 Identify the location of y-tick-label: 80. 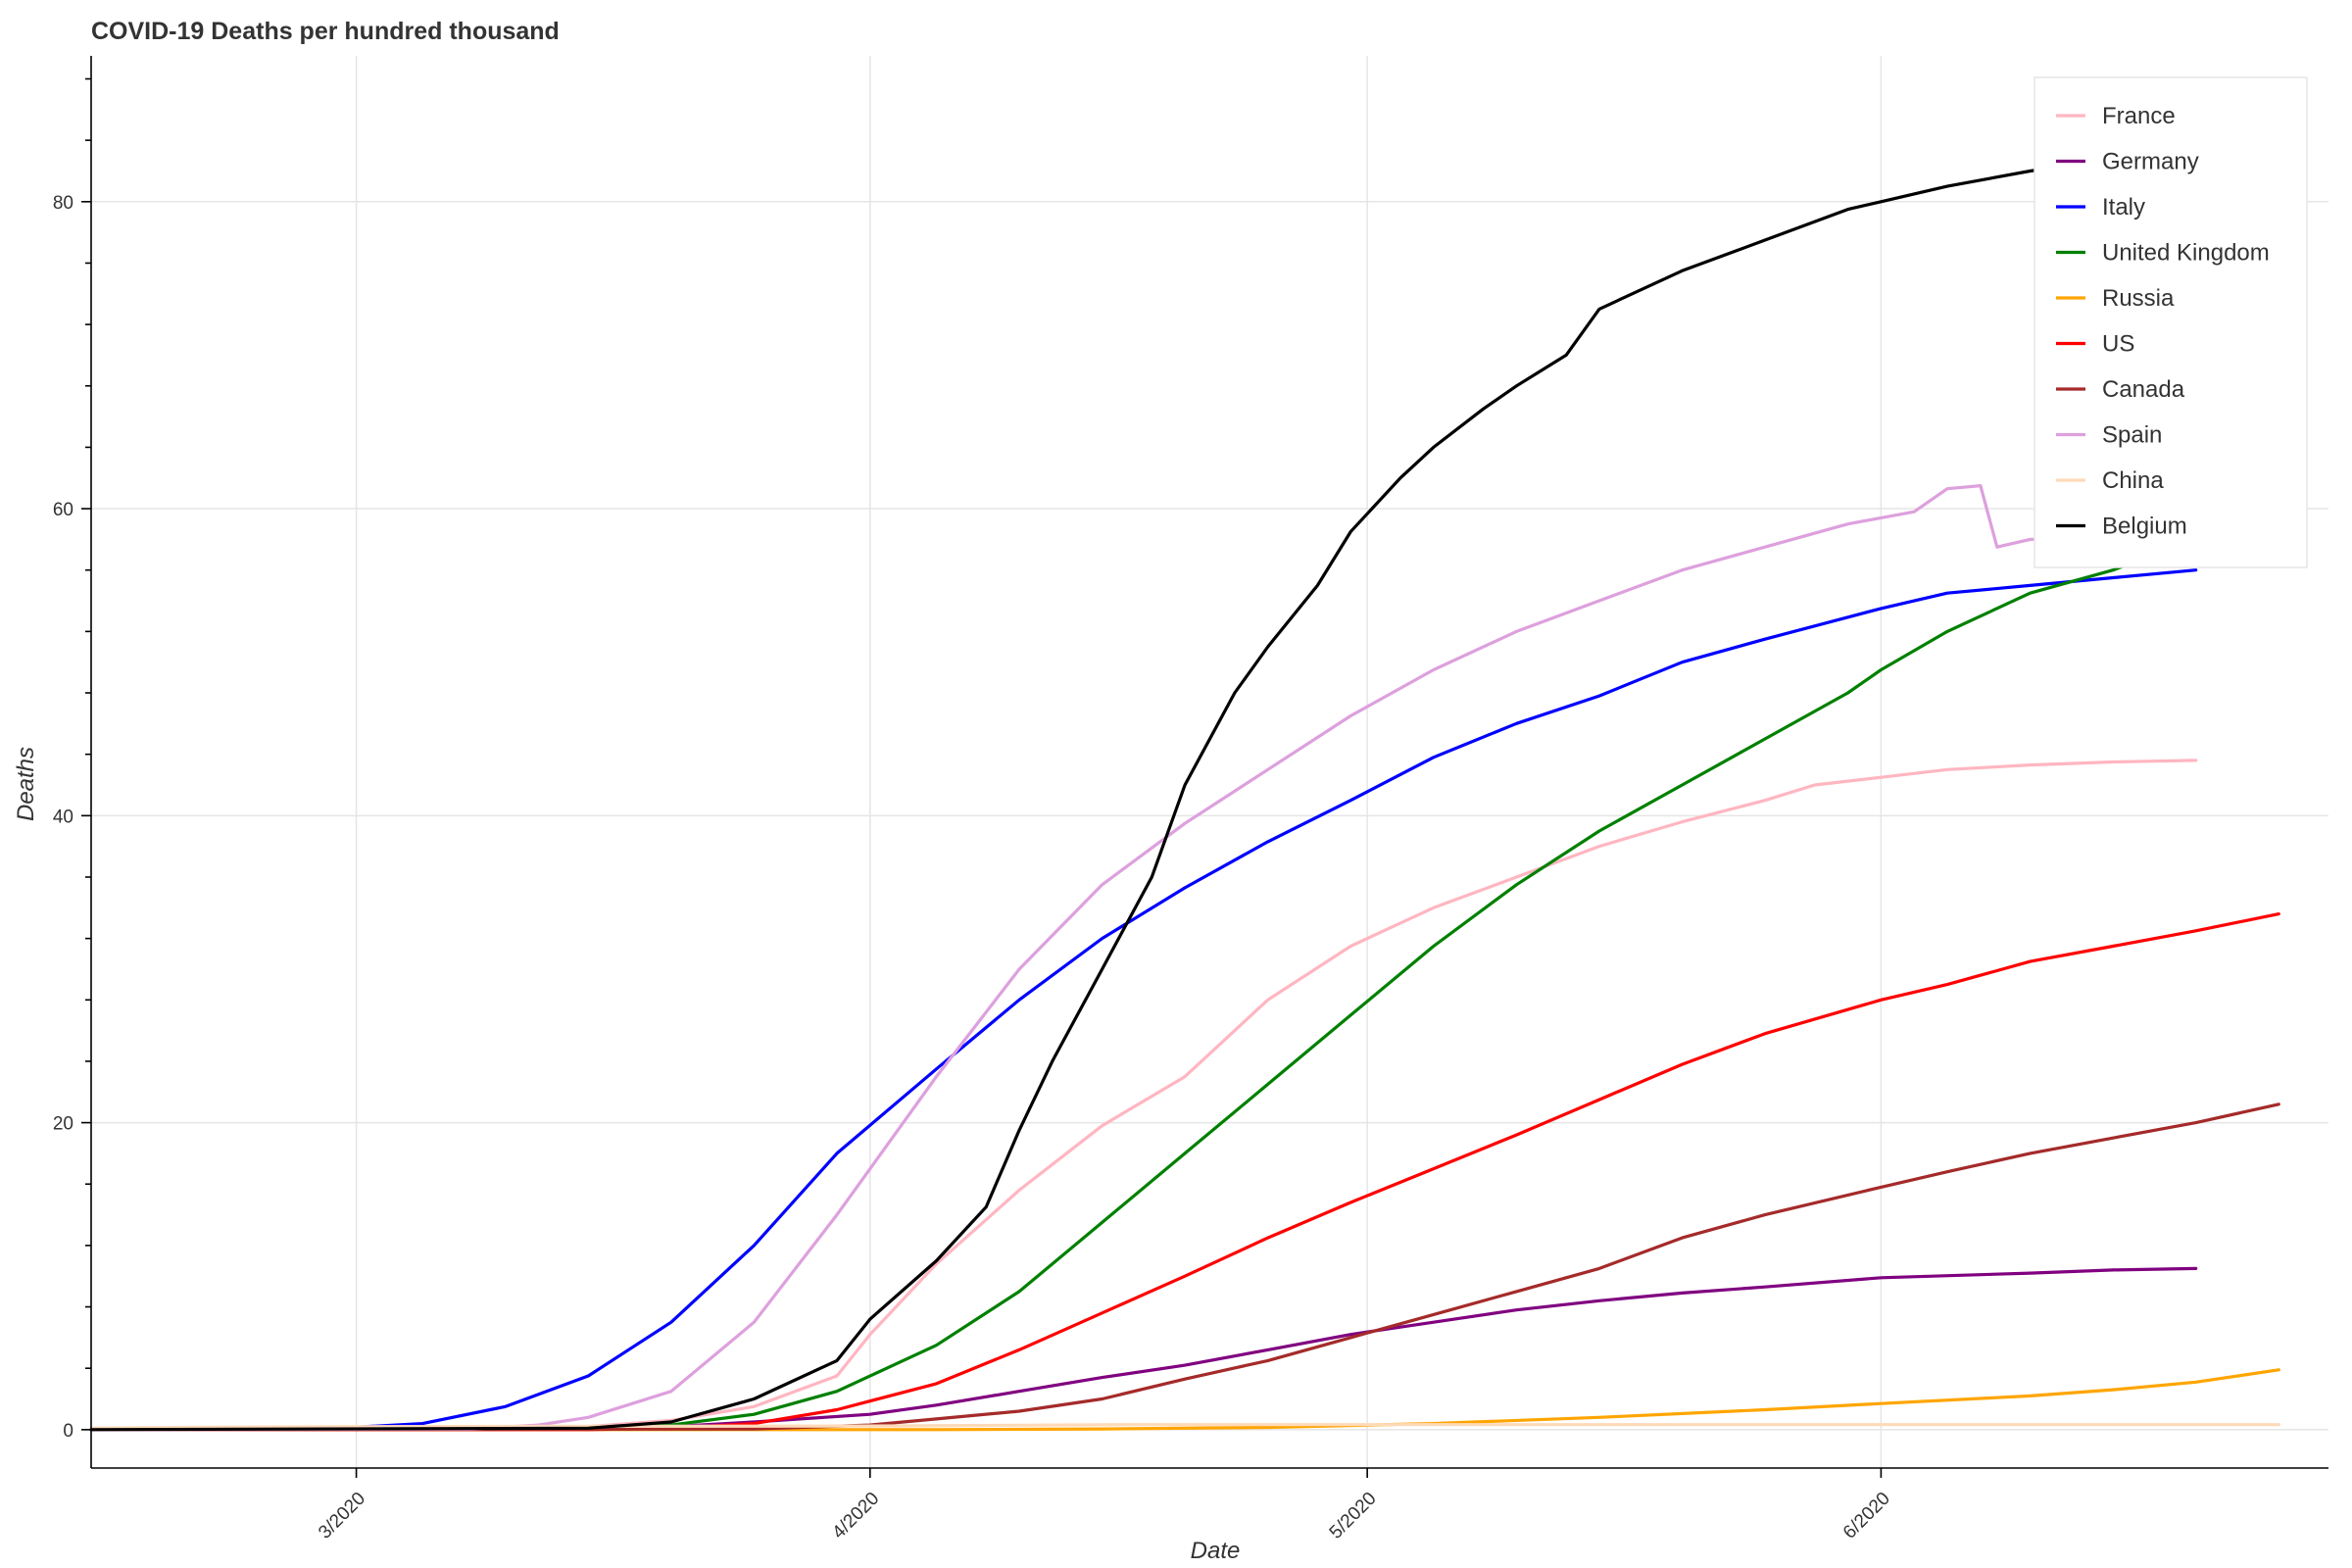
(63, 203).